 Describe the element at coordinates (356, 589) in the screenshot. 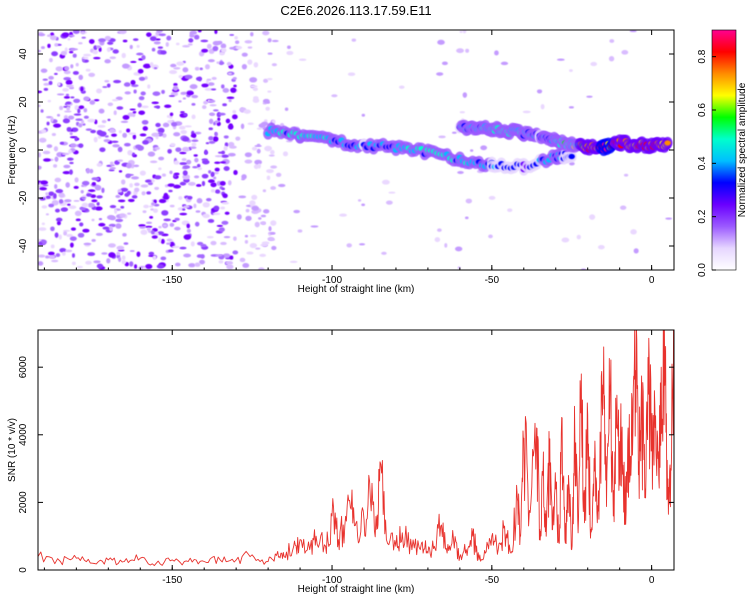

I see `snr-x-label: Height of straight line (km)` at that location.